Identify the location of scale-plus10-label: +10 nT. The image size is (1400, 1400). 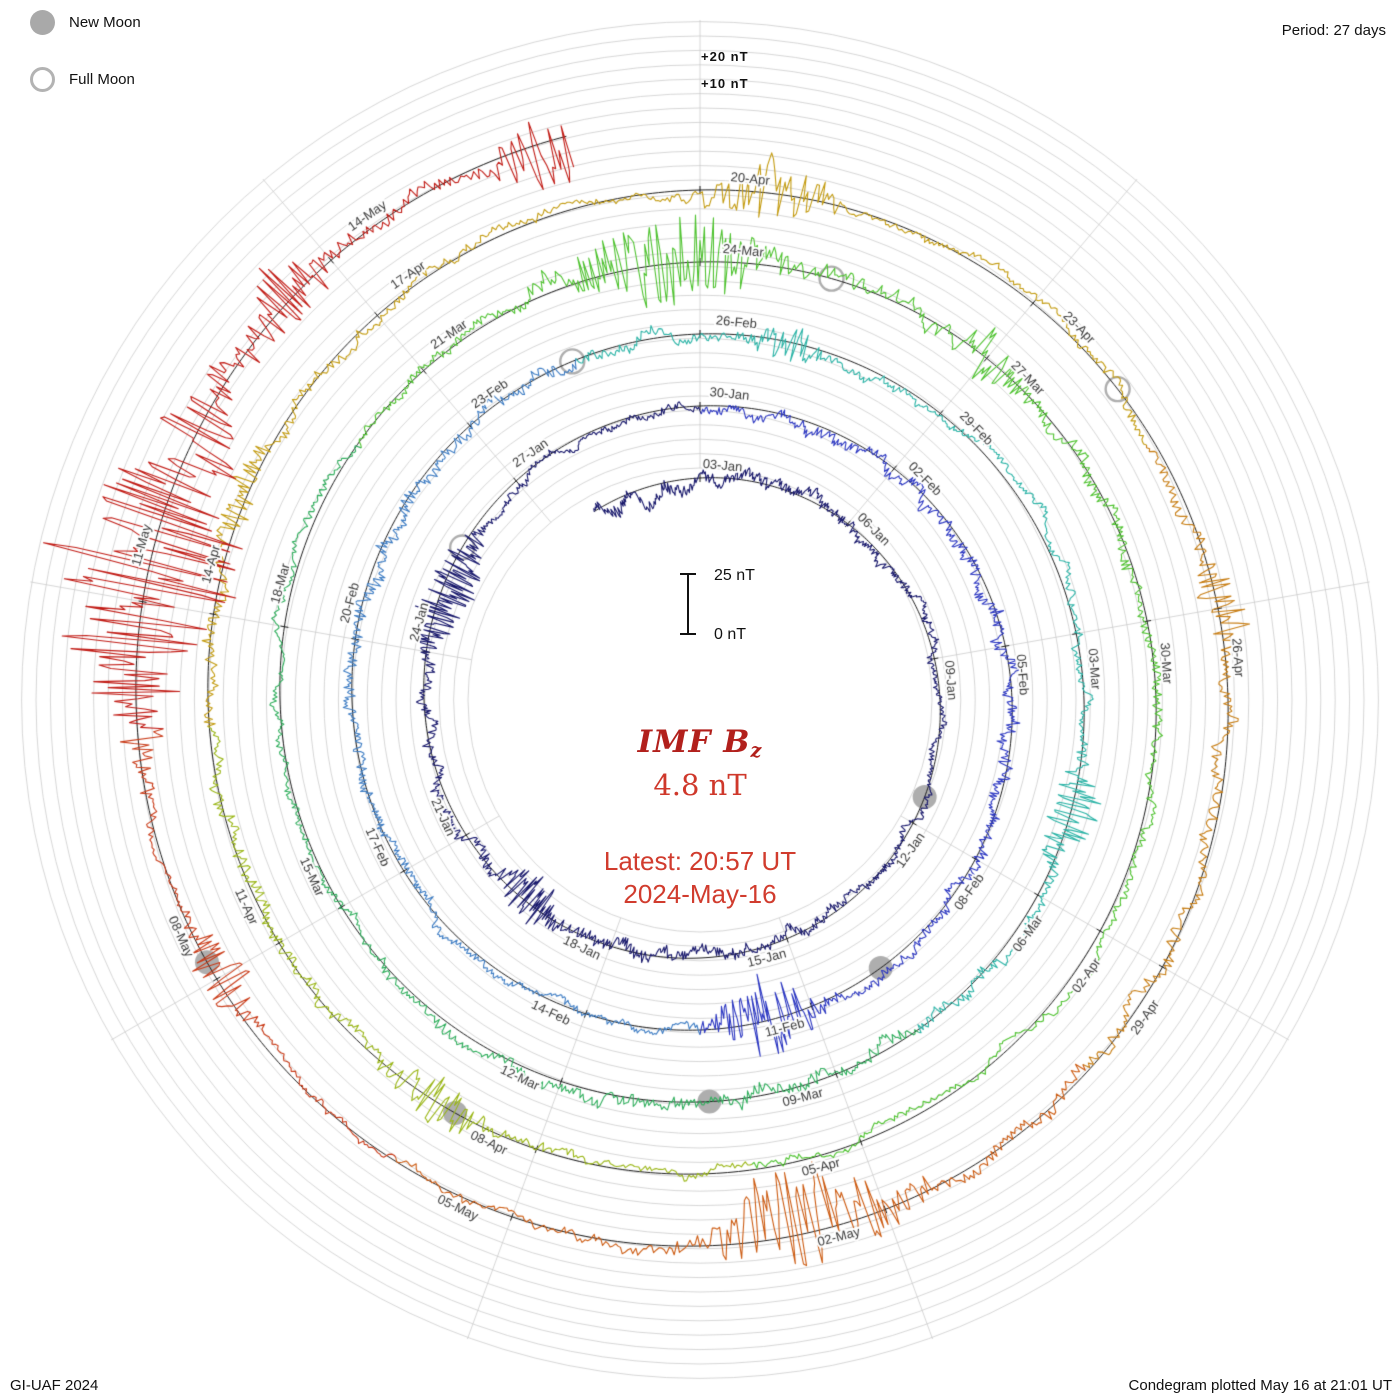
(725, 83).